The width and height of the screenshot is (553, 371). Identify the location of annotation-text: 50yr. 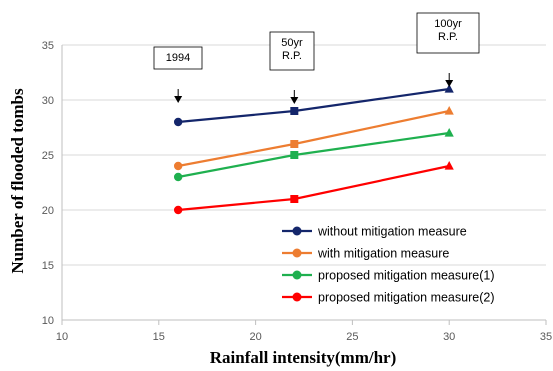
(292, 43).